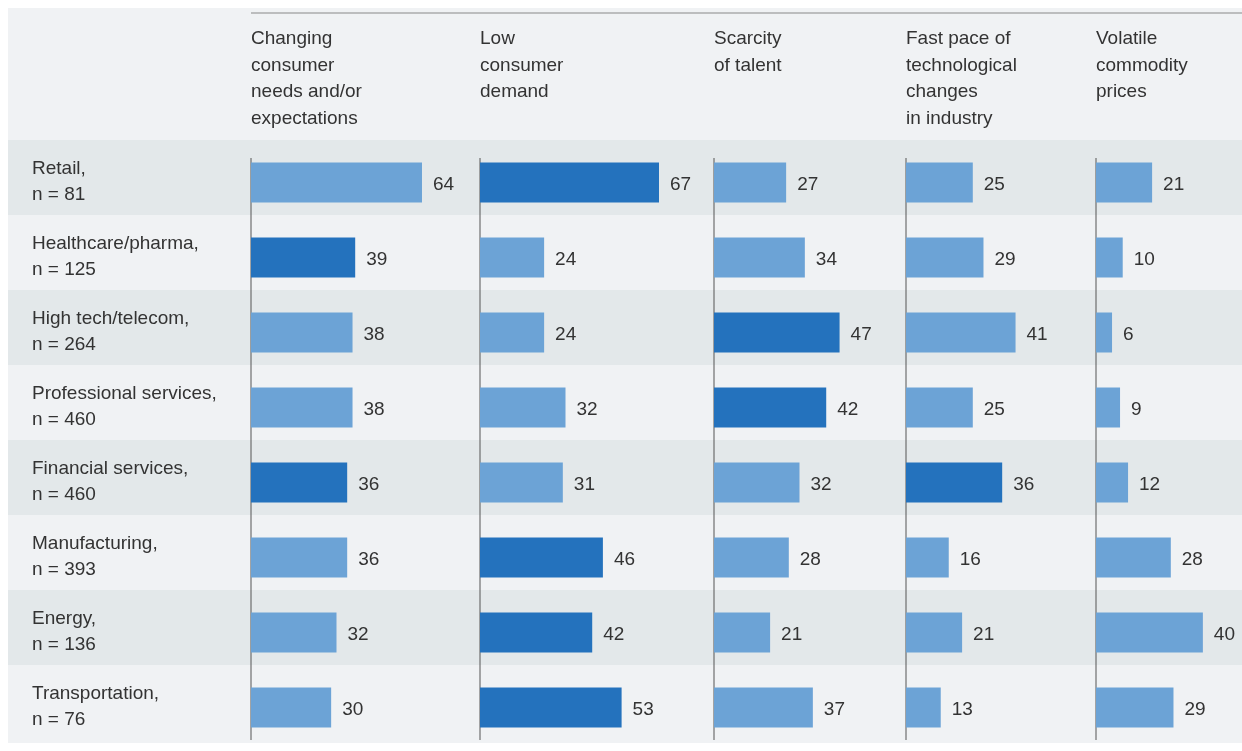 This screenshot has width=1242, height=751. Describe the element at coordinates (861, 333) in the screenshot. I see `data-label: 47` at that location.